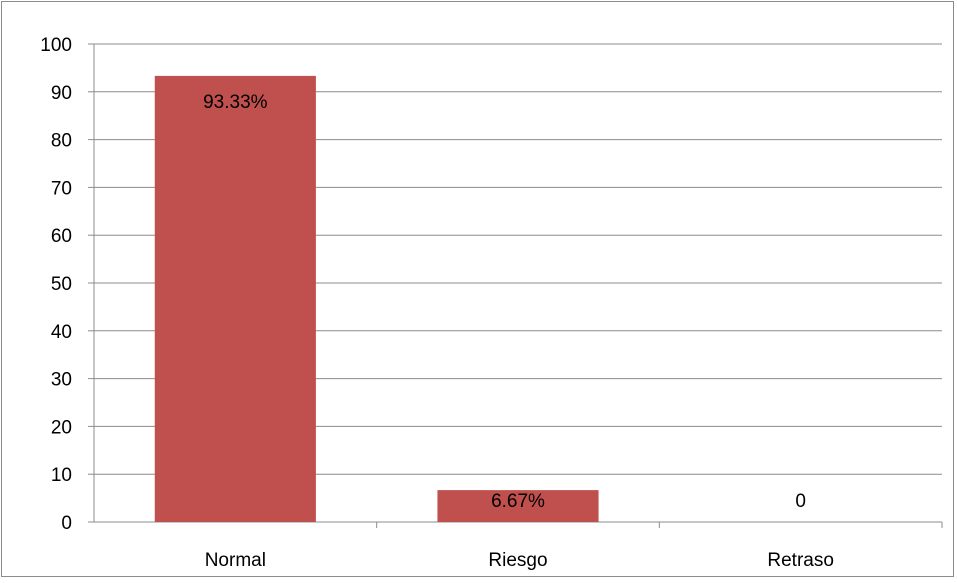  What do you see at coordinates (61, 284) in the screenshot?
I see `y-tick-label-50: 50` at bounding box center [61, 284].